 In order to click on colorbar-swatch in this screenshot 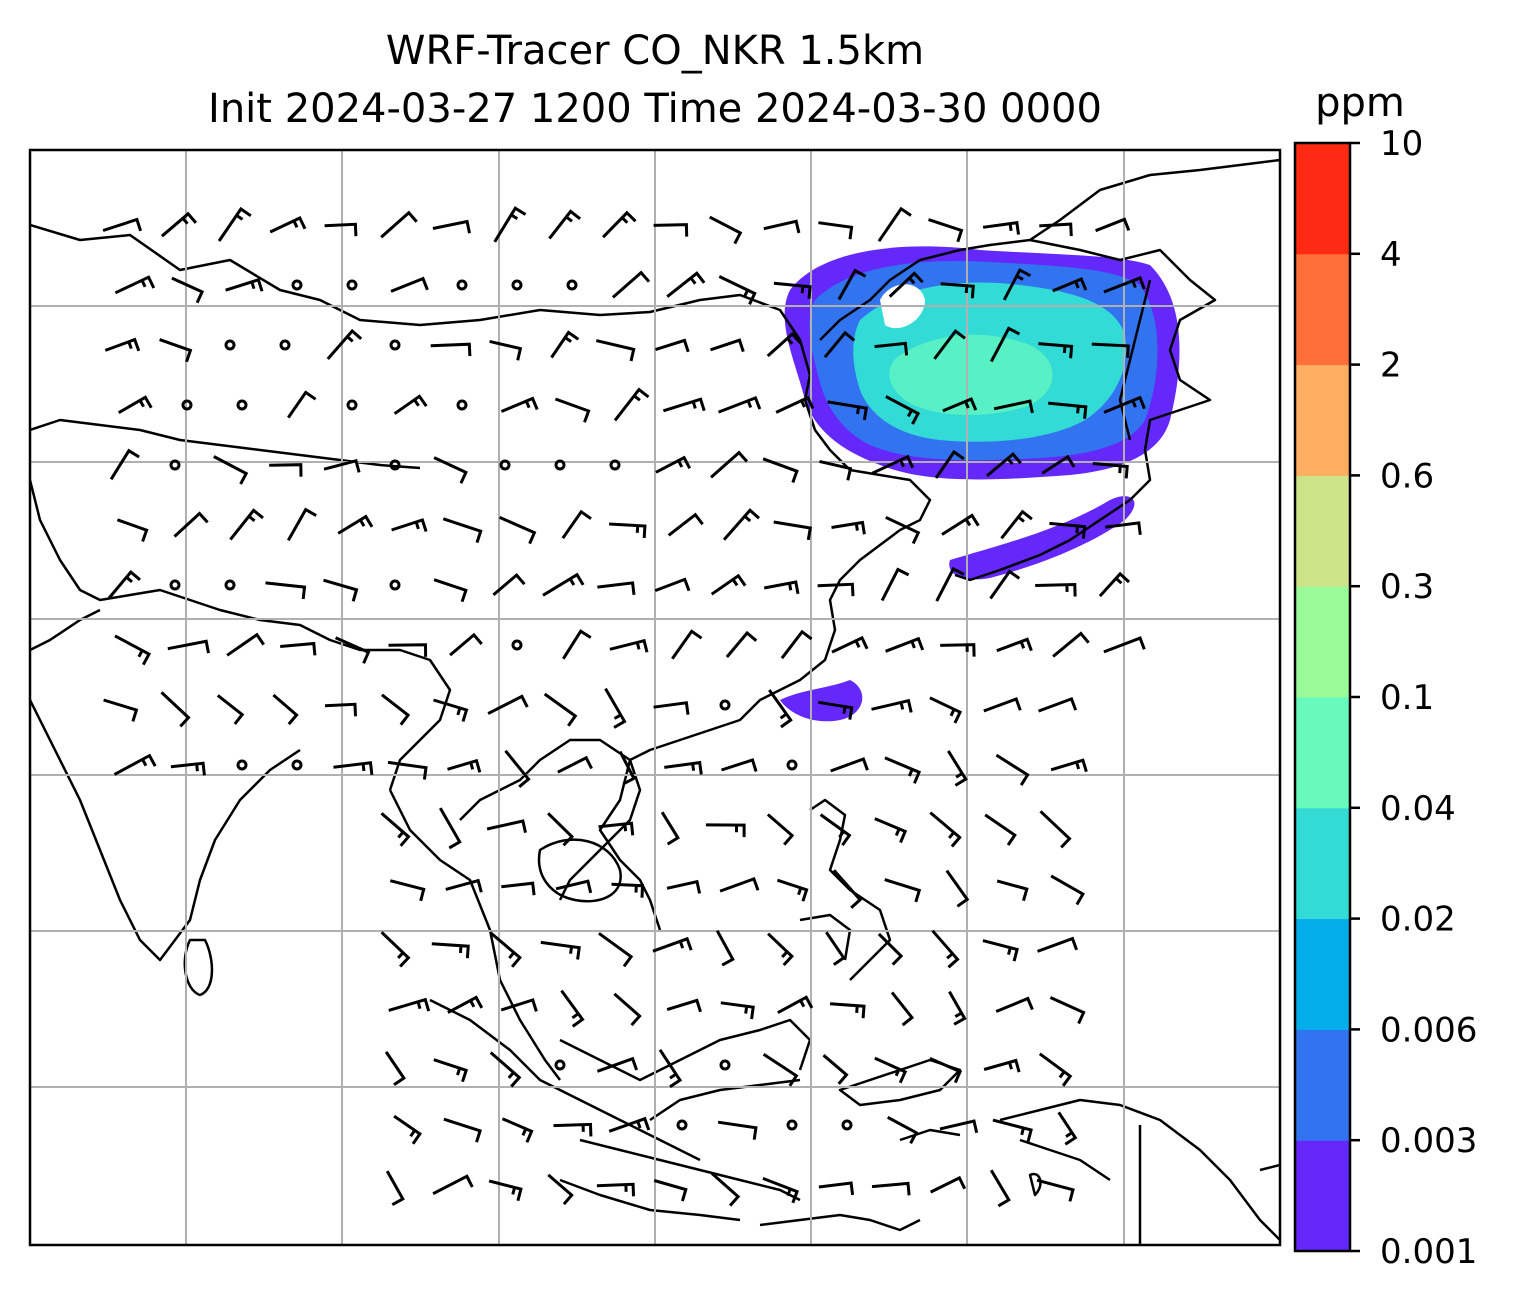, I will do `click(1322, 753)`.